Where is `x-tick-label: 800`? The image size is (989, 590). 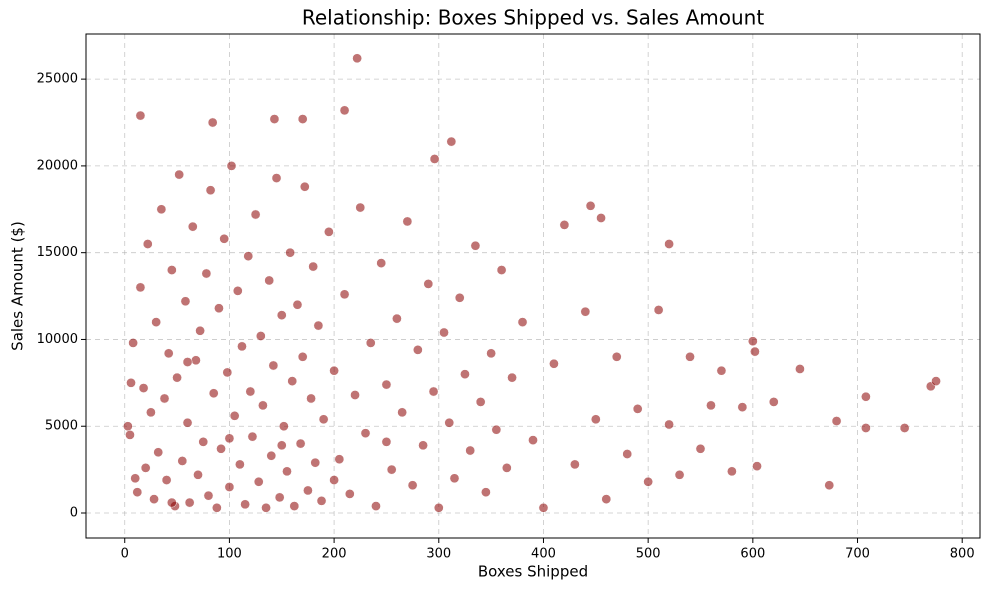
x-tick-label: 800 is located at coordinates (962, 554).